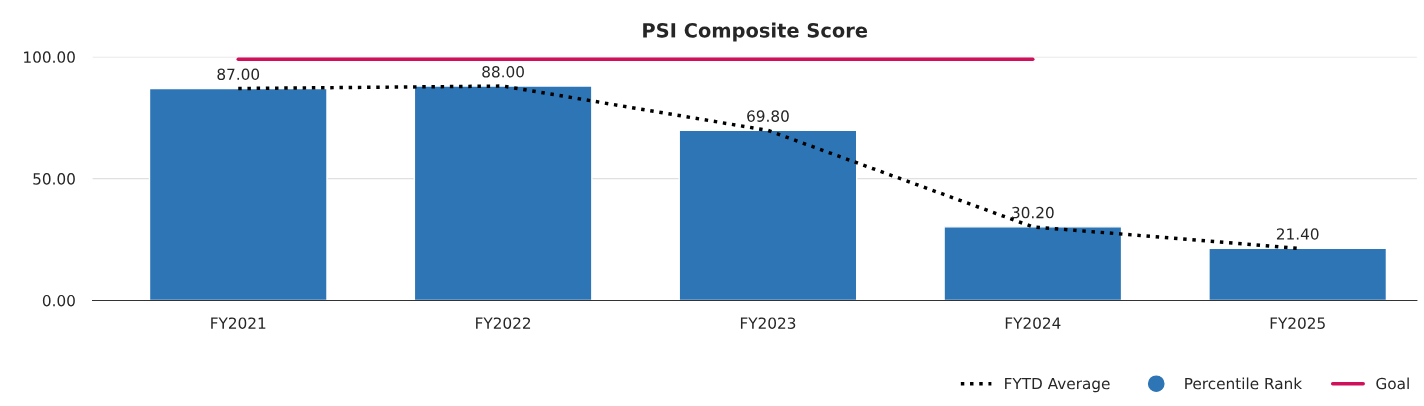 This screenshot has width=1424, height=406. Describe the element at coordinates (1057, 385) in the screenshot. I see `legend-label: FYTD Average` at that location.